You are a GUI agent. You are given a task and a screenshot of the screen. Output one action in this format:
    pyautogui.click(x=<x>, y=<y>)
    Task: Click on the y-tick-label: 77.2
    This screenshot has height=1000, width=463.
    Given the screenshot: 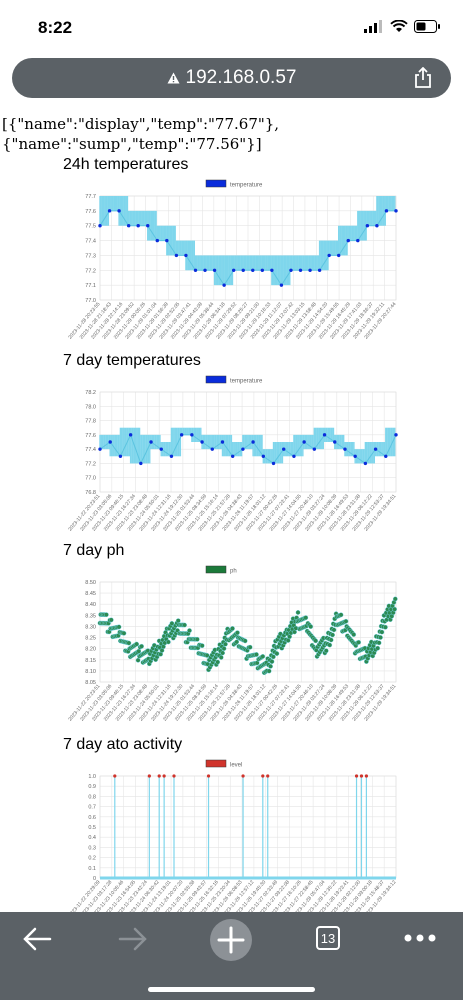 What is the action you would take?
    pyautogui.click(x=90, y=464)
    